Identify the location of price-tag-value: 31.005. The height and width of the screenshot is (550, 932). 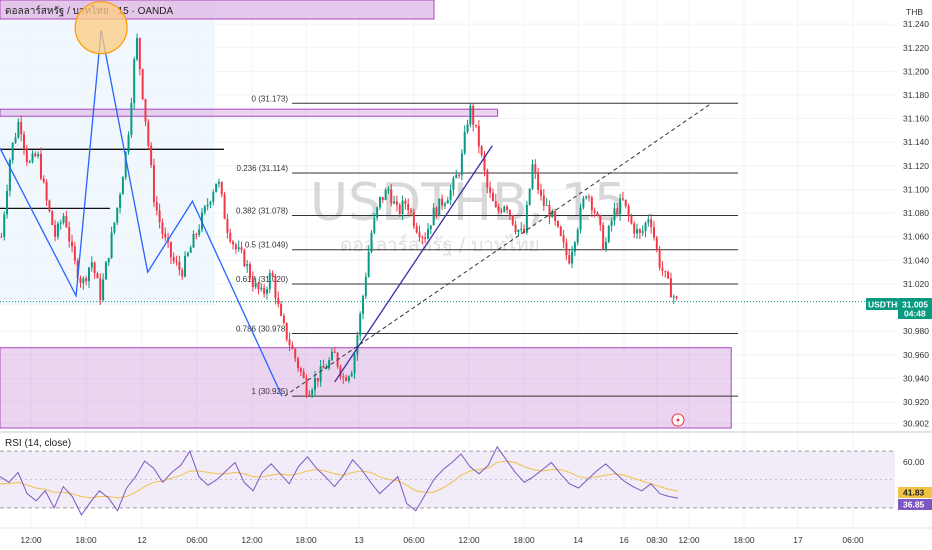
(915, 305).